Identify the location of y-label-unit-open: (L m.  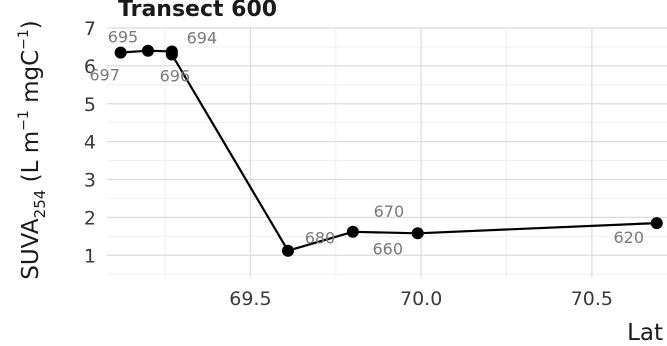
(31, 160).